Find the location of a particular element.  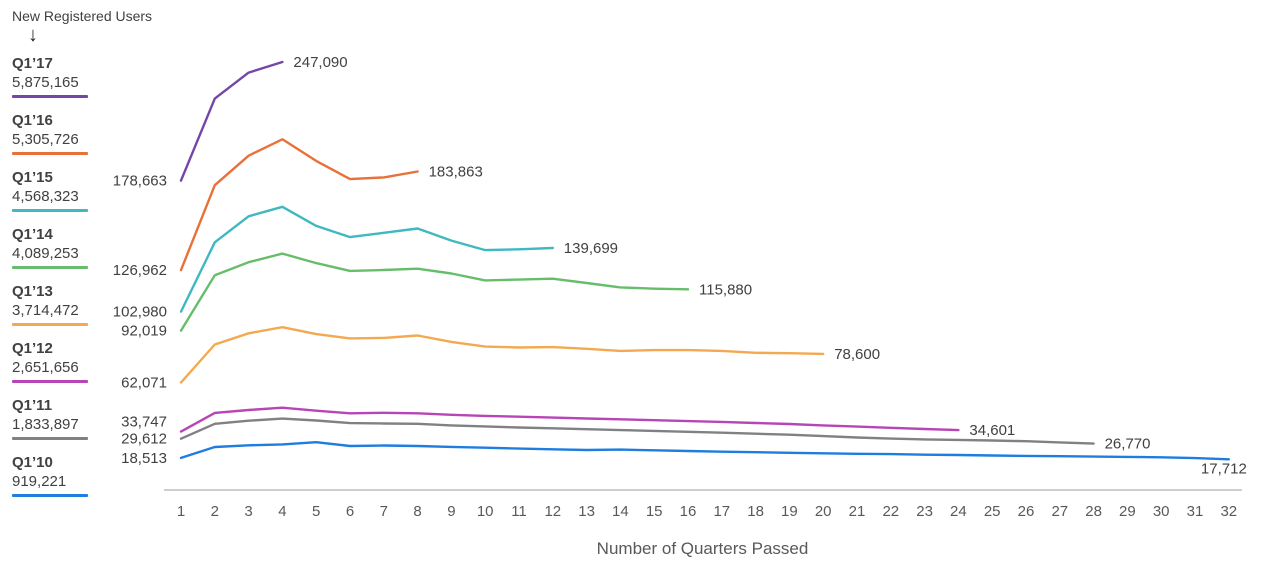

x-tick-label: 31 is located at coordinates (1195, 511).